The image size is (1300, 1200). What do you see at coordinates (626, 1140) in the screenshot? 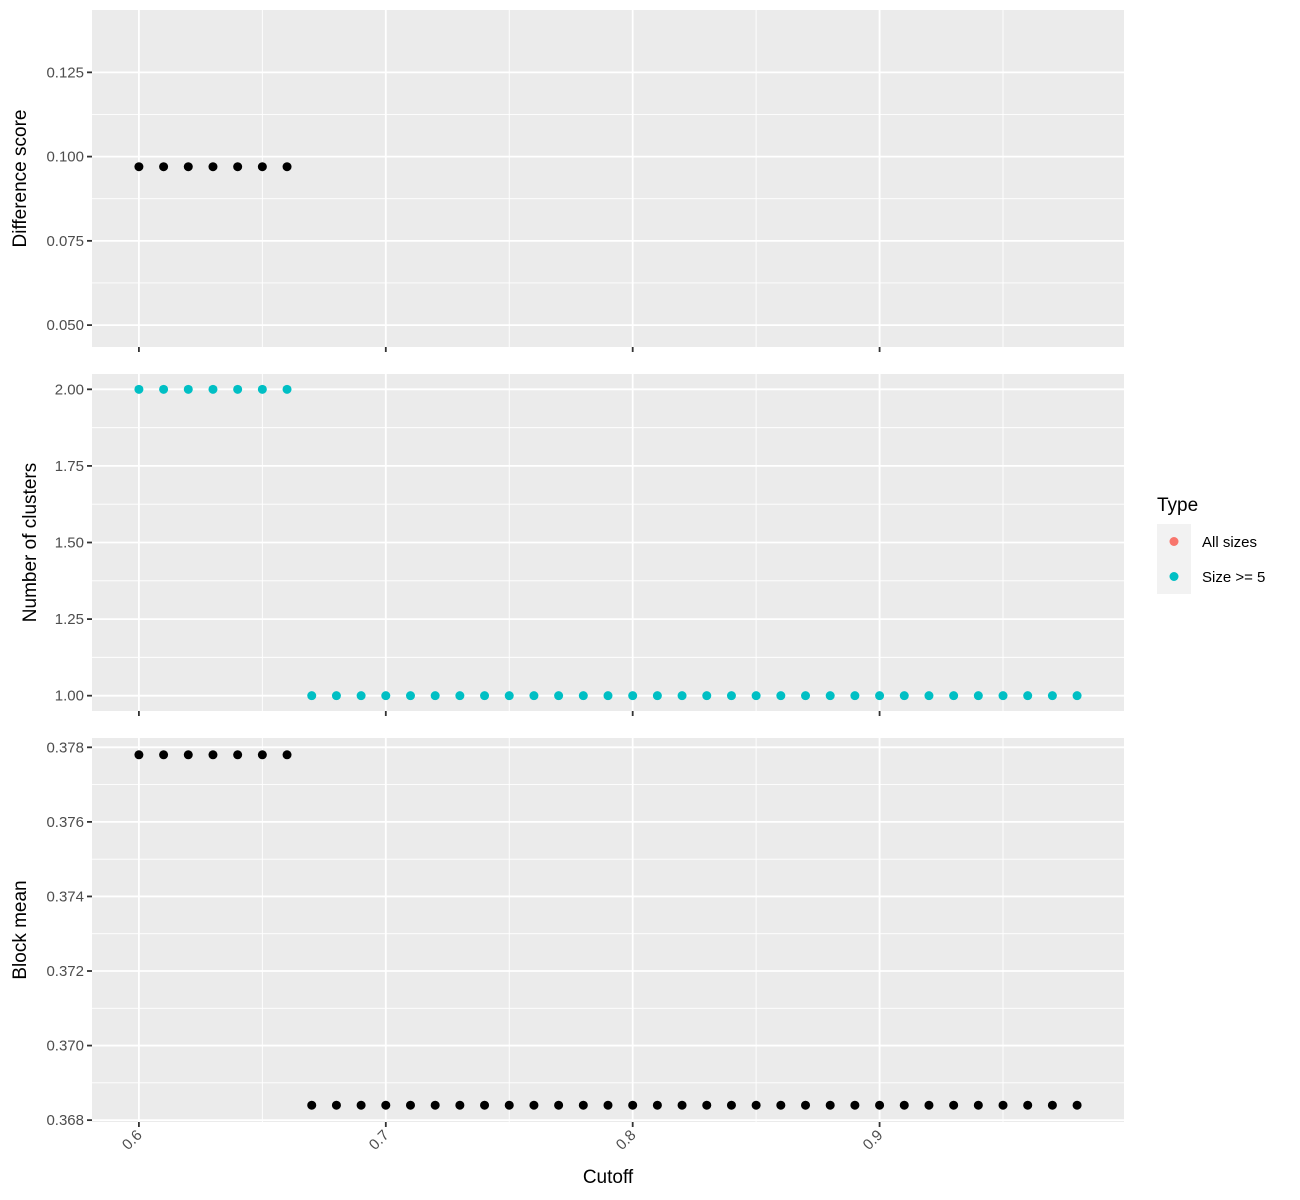
I see `x-tick-label: 0.8` at bounding box center [626, 1140].